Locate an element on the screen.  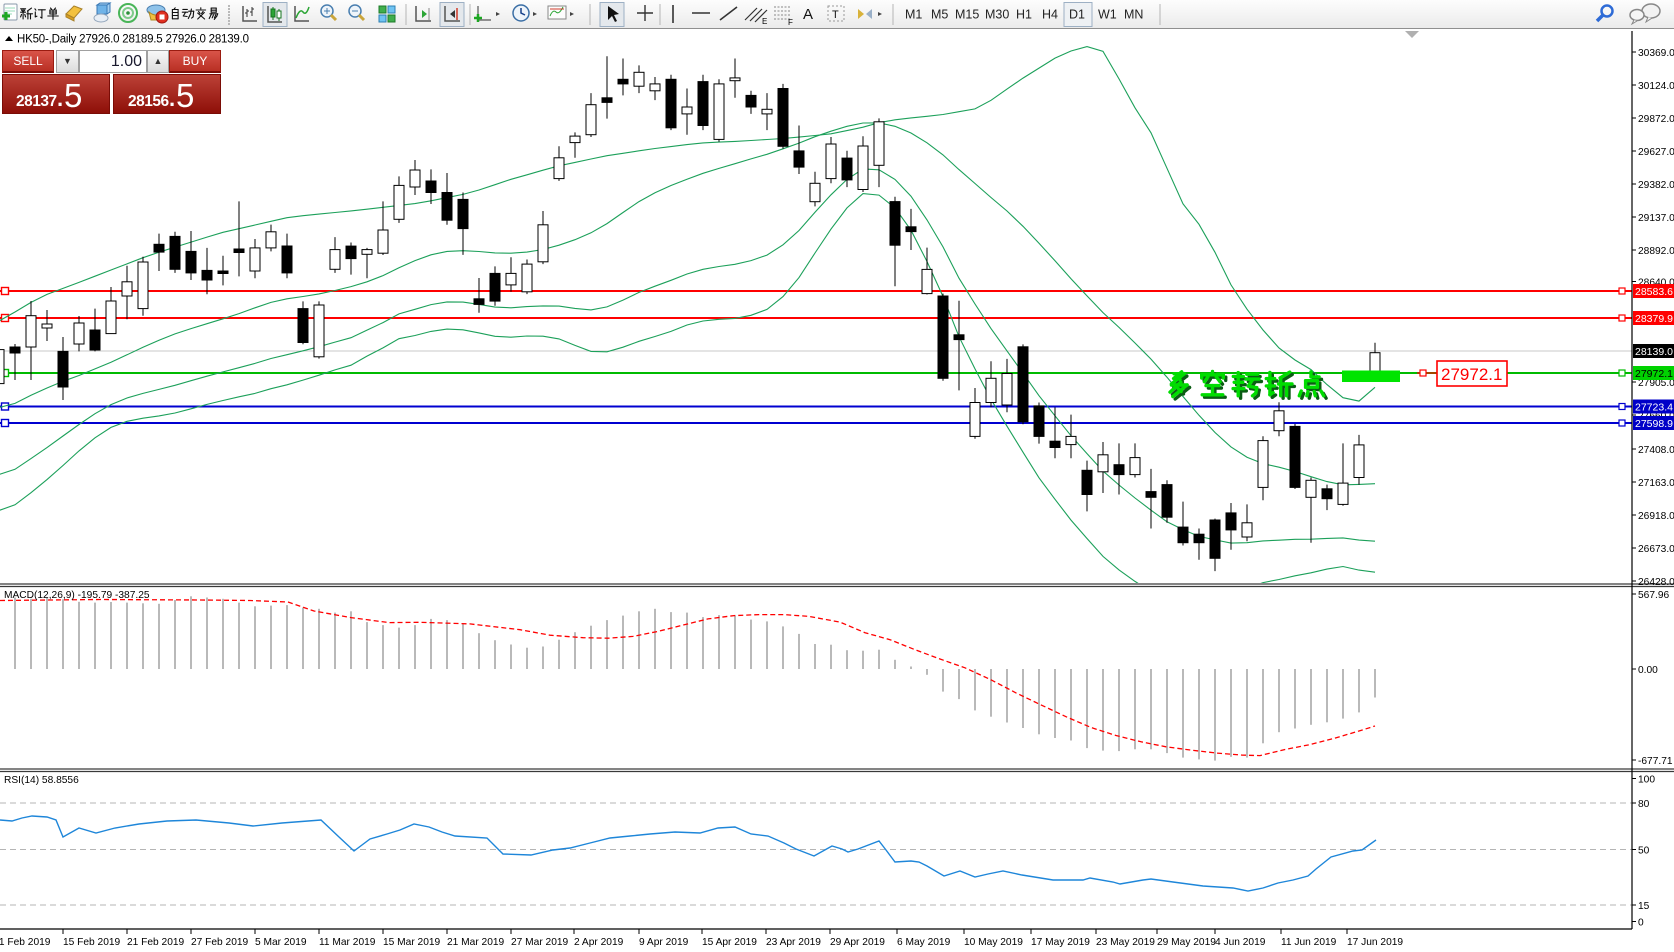
svg-text: 80 is located at coordinates (1644, 804).